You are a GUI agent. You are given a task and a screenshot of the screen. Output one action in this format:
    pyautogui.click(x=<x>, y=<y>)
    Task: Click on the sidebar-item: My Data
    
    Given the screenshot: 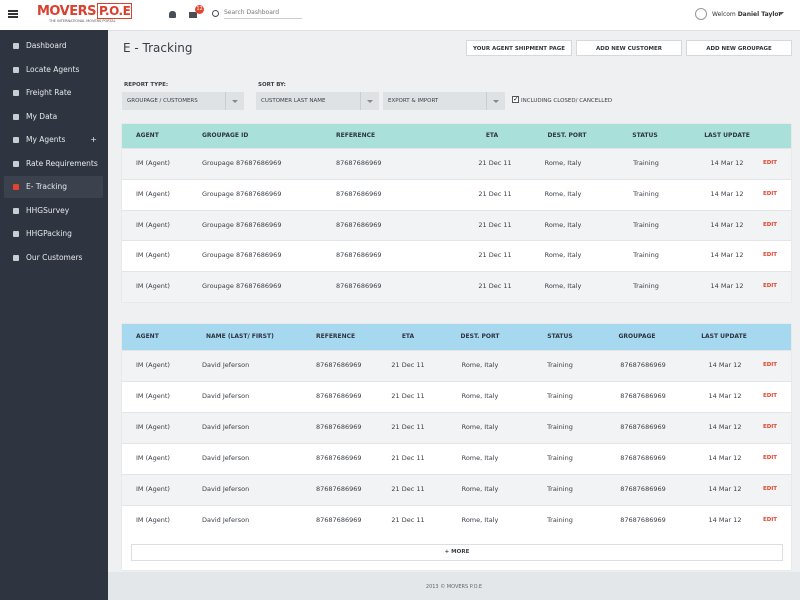 What is the action you would take?
    pyautogui.click(x=53, y=117)
    